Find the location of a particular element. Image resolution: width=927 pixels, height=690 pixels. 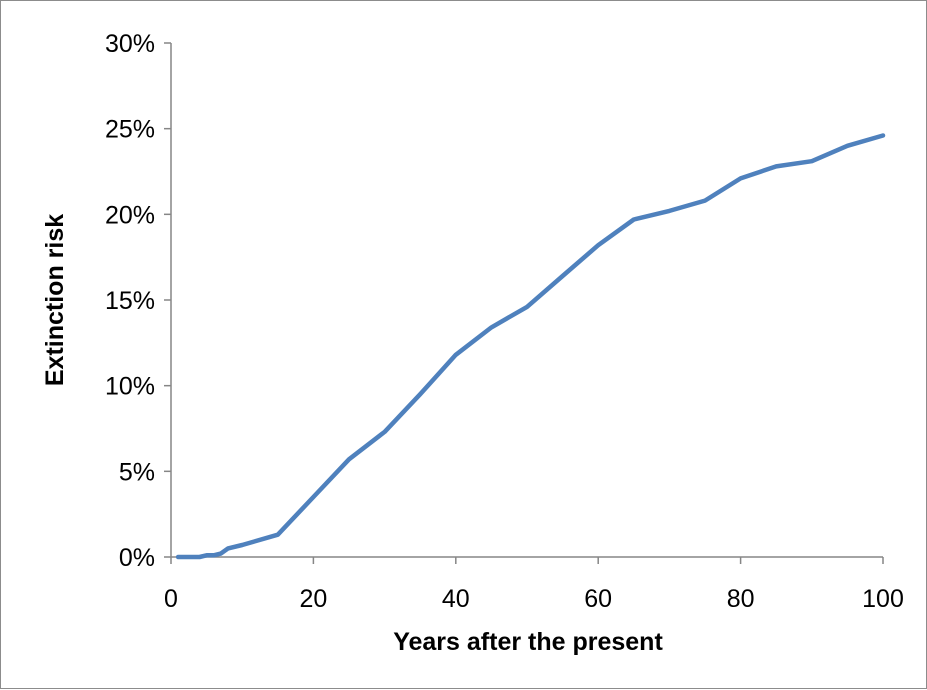

x-axis: 0 20 40 60 80 100 is located at coordinates (534, 584).